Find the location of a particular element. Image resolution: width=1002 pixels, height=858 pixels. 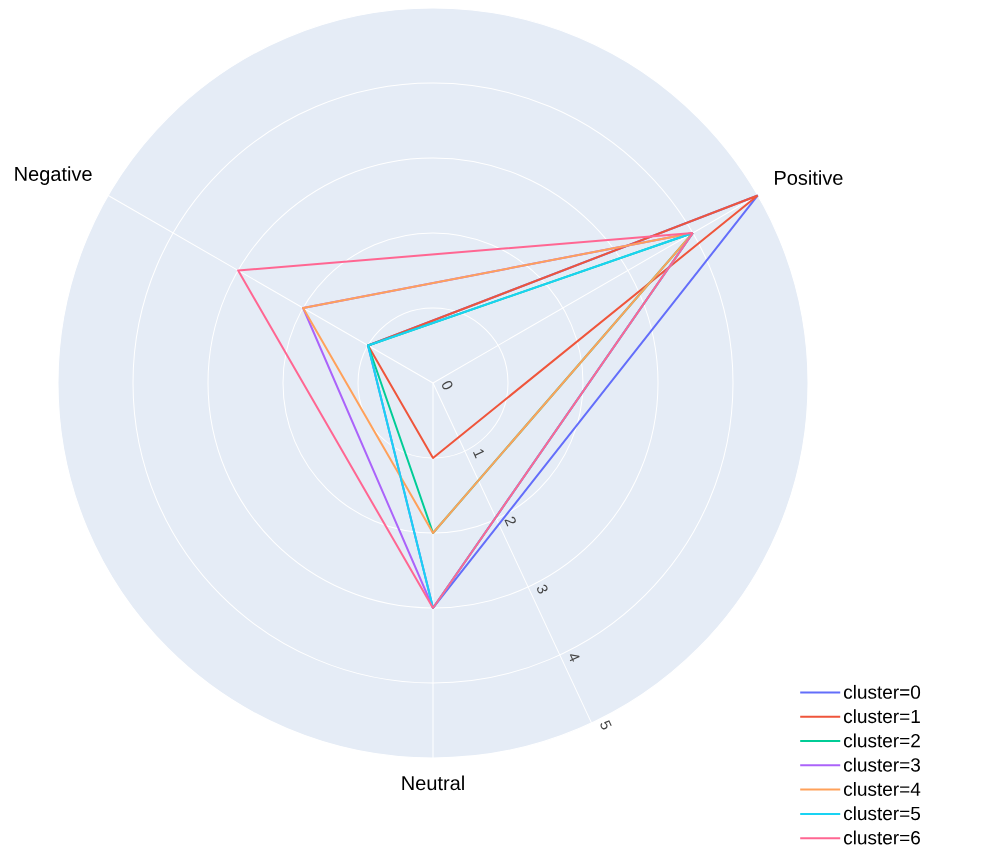

legend-label: cluster=6 is located at coordinates (882, 837).